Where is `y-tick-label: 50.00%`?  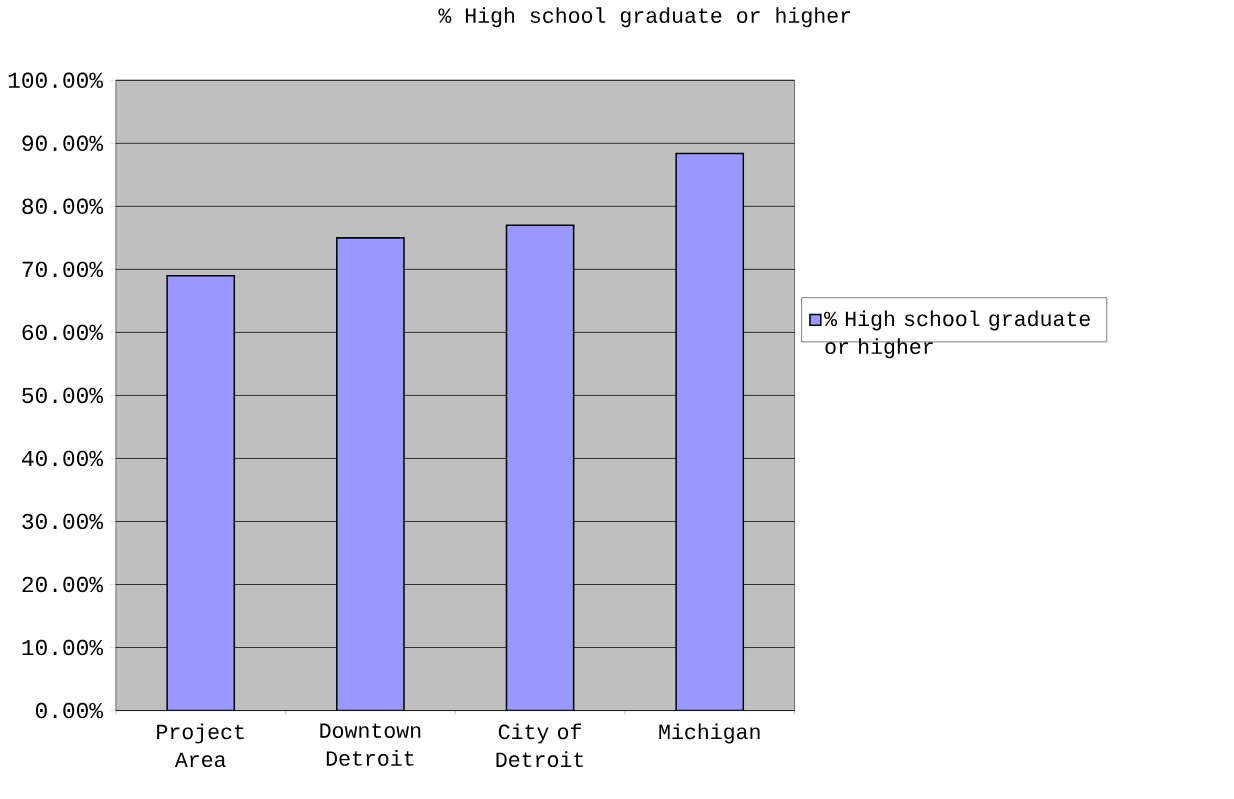
y-tick-label: 50.00% is located at coordinates (63, 395).